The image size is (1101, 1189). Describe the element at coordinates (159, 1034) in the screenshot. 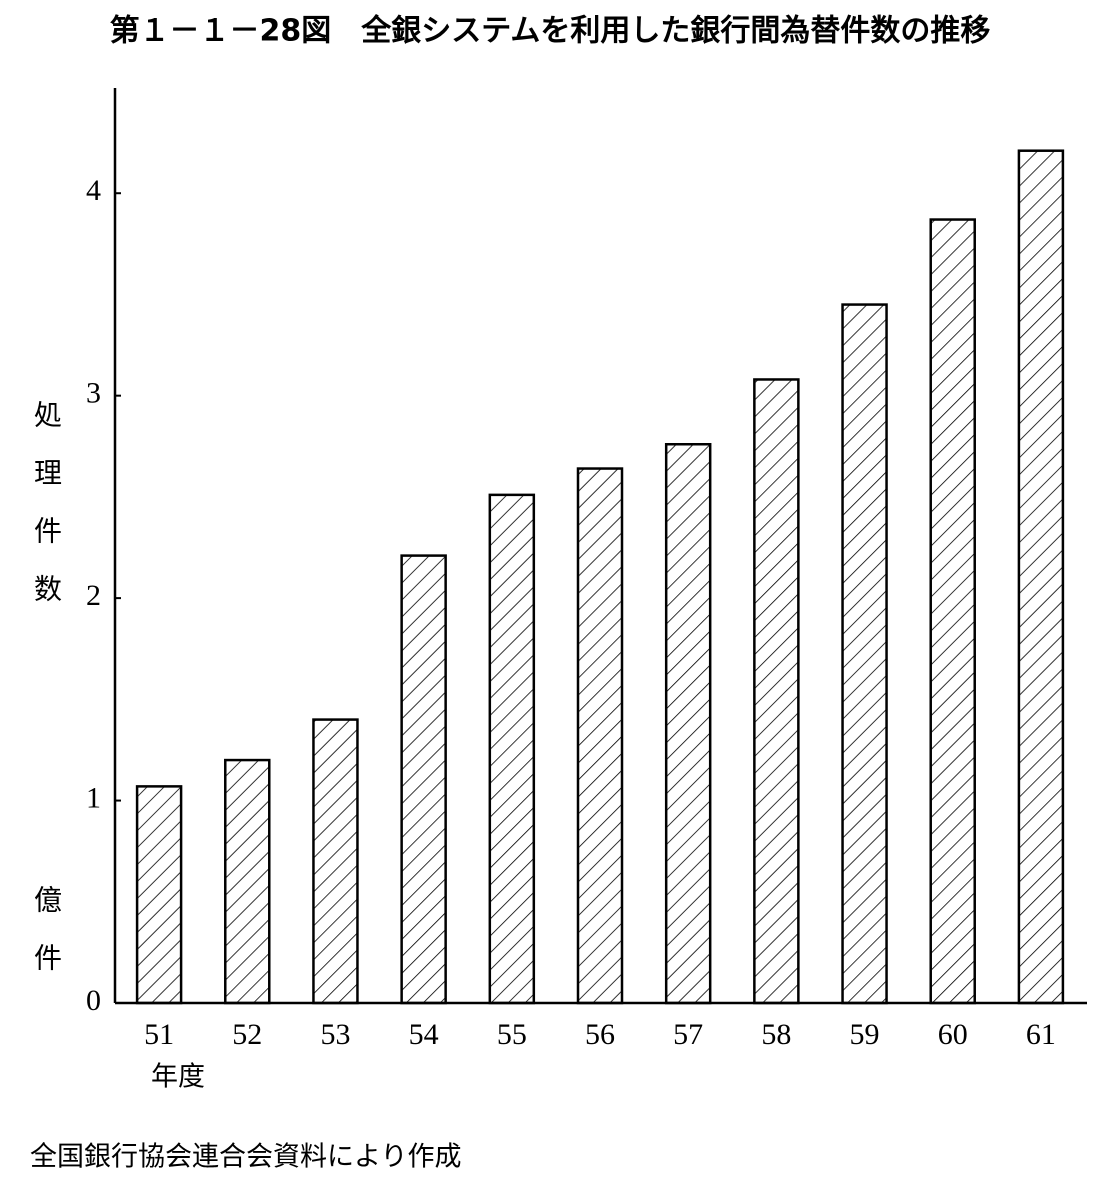

I see `x-tick-label: 51` at that location.